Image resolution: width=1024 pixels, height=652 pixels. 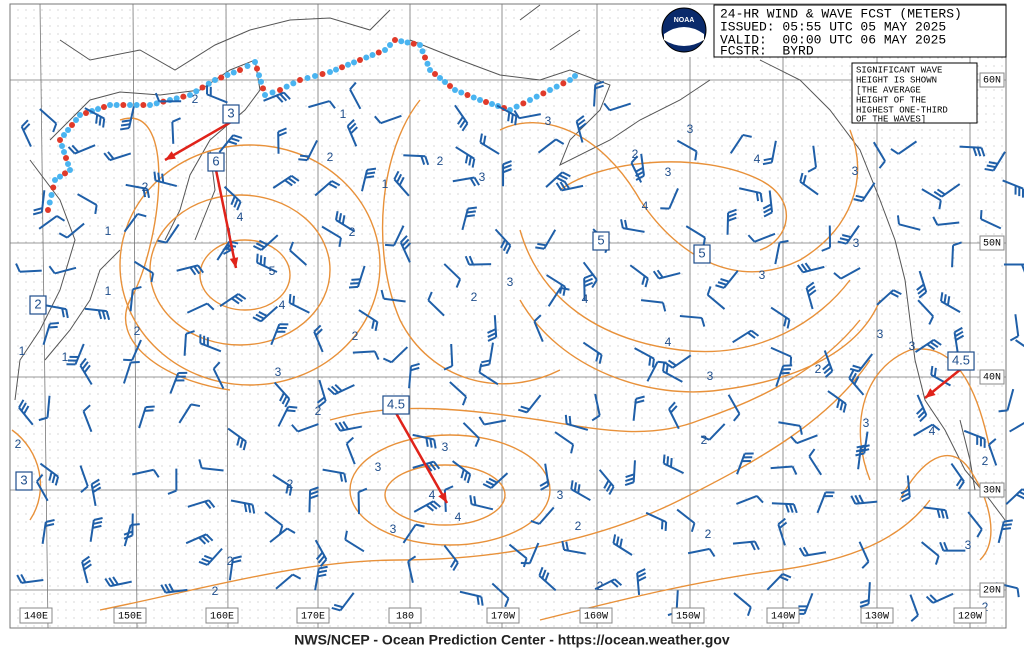 What do you see at coordinates (767, 50) in the screenshot?
I see `header-line: FCSTR: BYRD` at bounding box center [767, 50].